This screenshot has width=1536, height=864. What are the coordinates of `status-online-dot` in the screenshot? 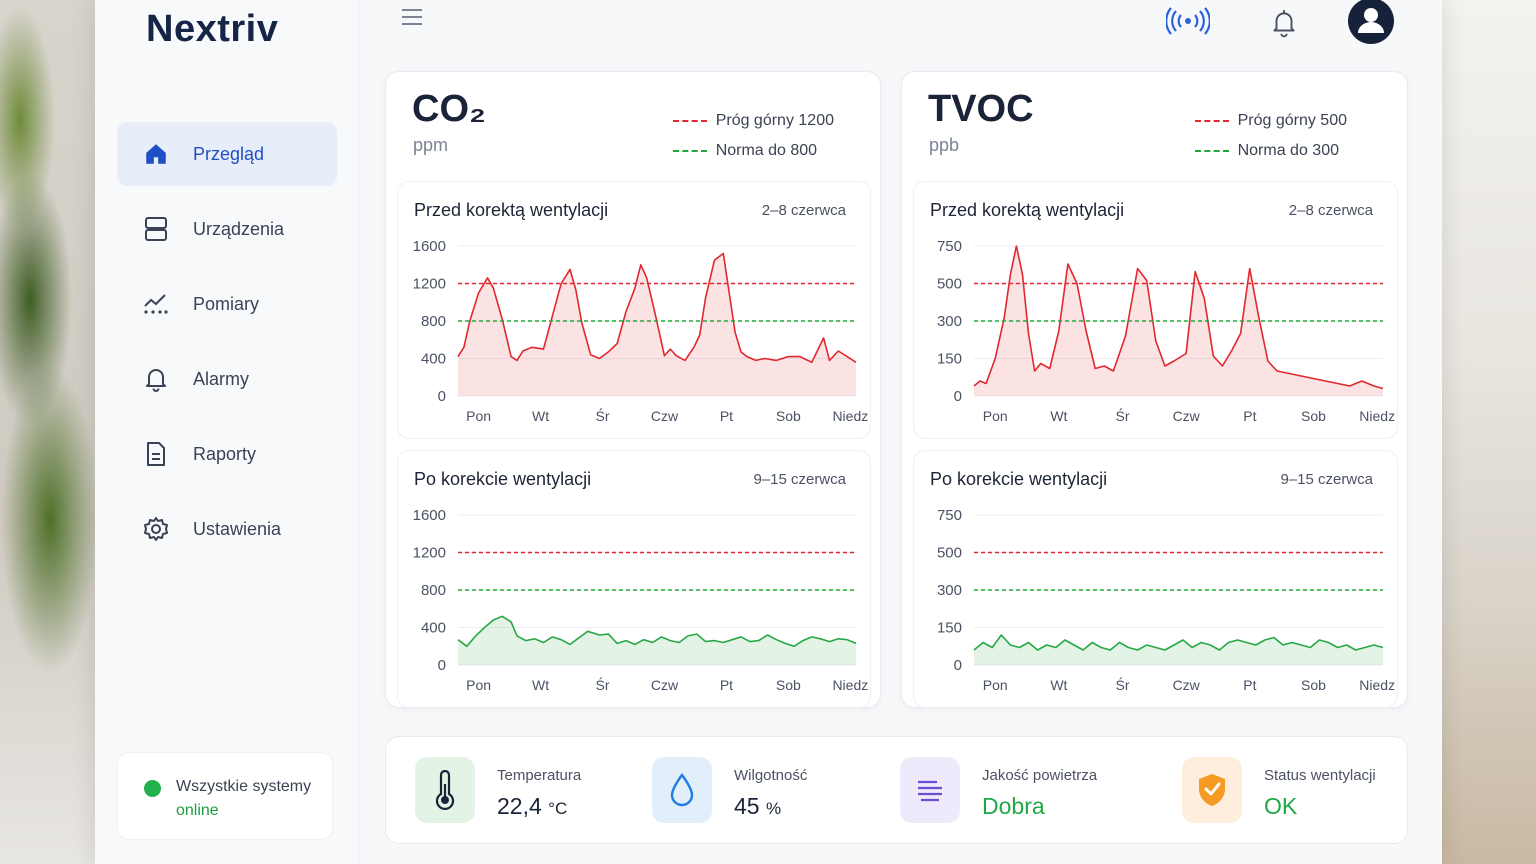 It's located at (152, 788).